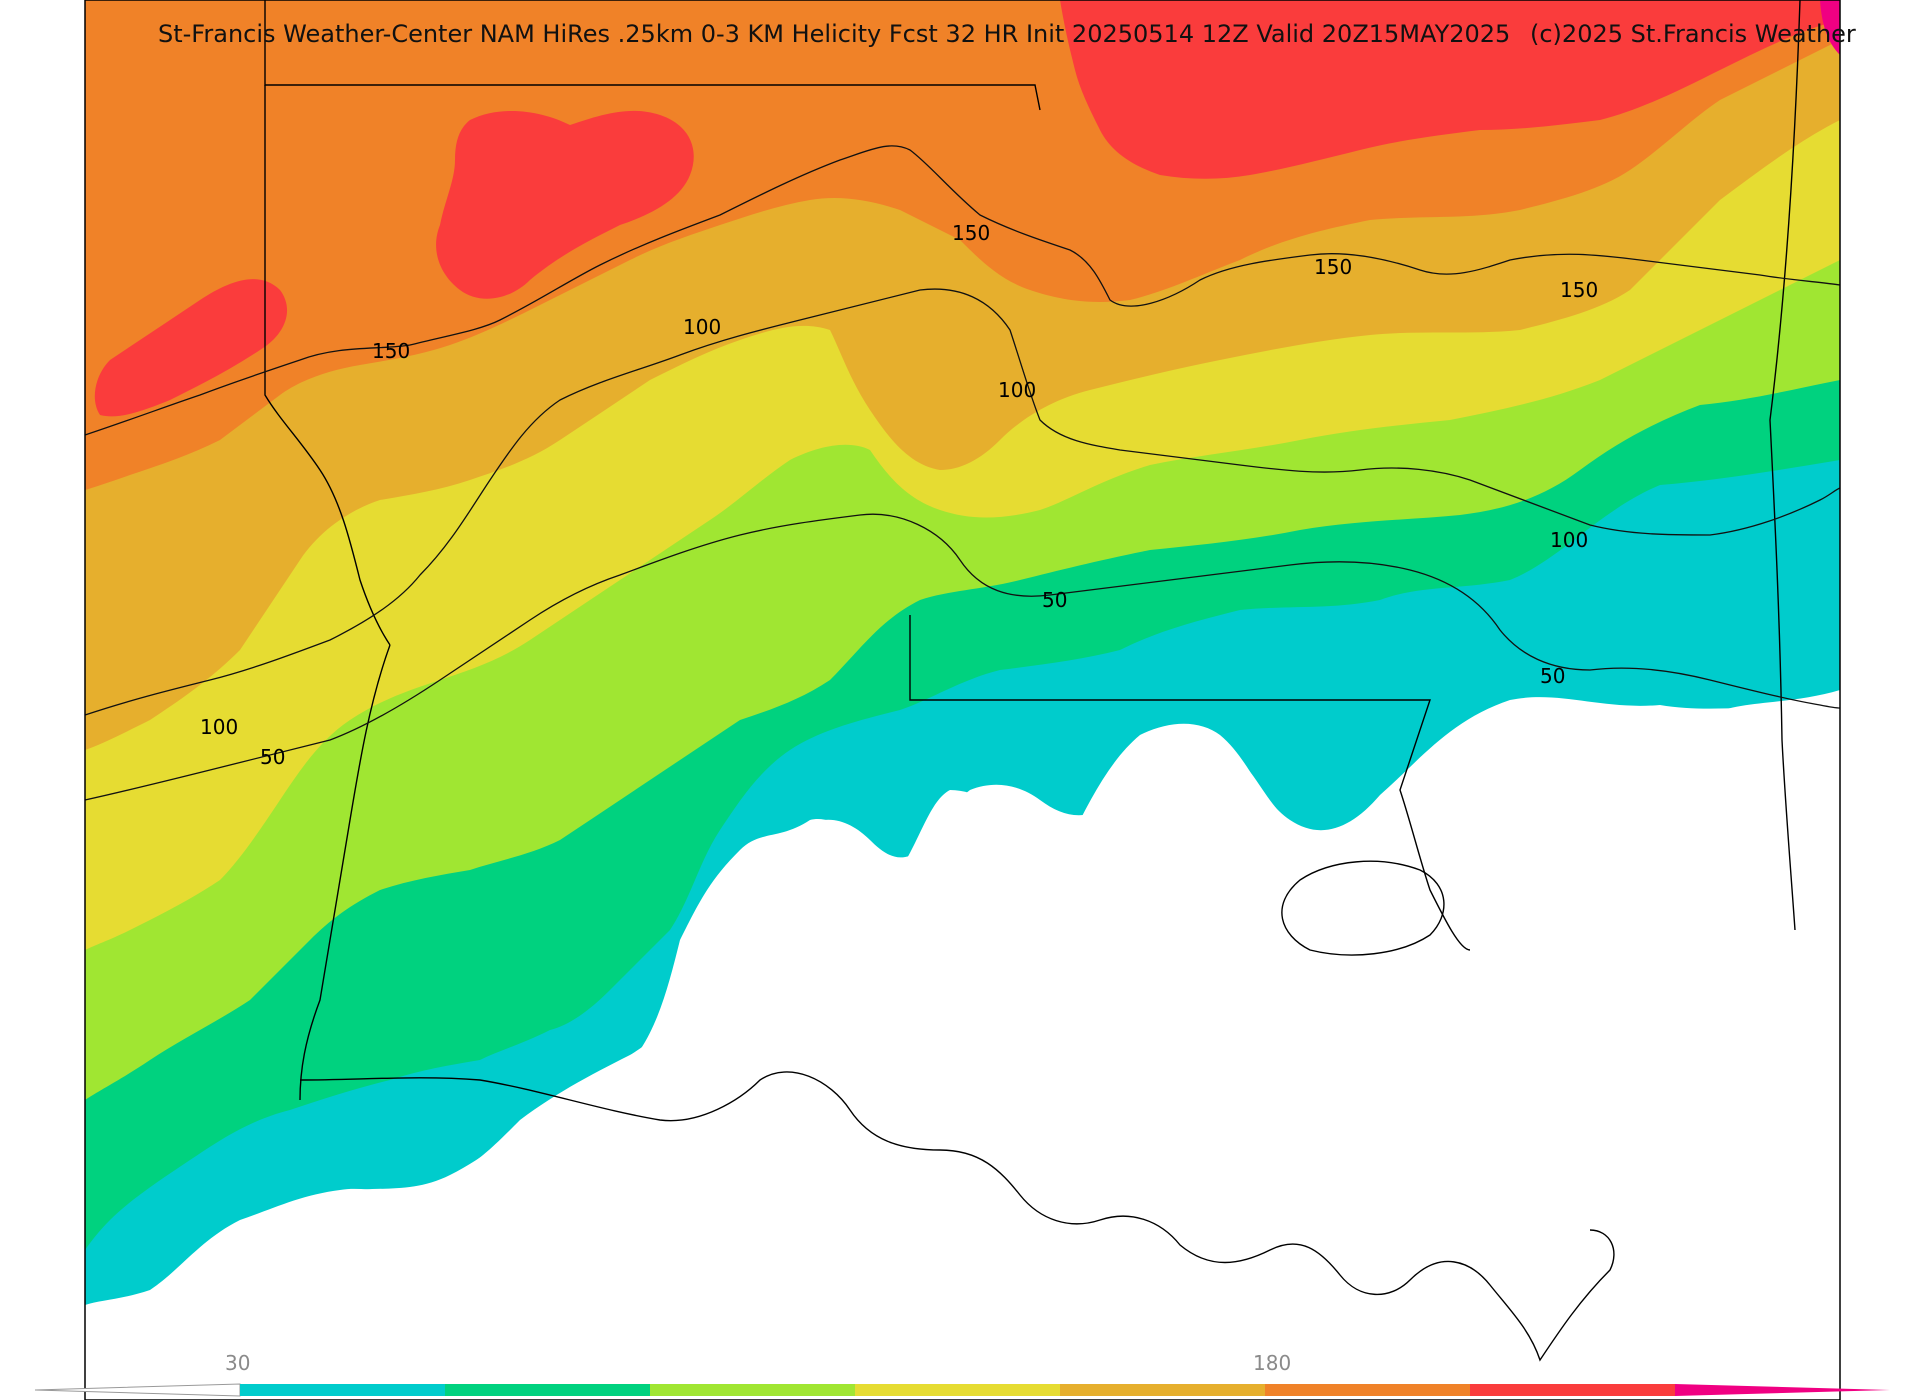 This screenshot has height=1400, width=1920. I want to click on band-150-plus-north, so click(1450, 89).